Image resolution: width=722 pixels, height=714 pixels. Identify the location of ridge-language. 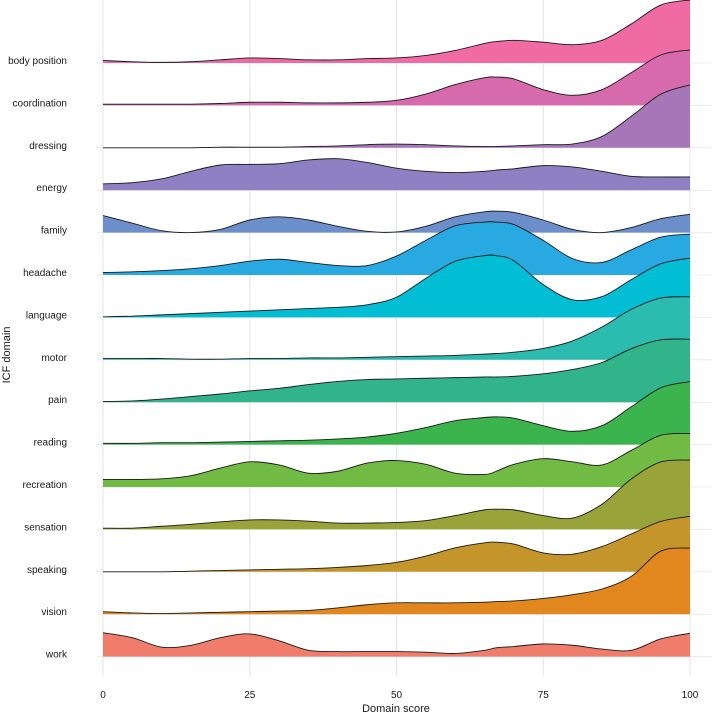
(396, 286).